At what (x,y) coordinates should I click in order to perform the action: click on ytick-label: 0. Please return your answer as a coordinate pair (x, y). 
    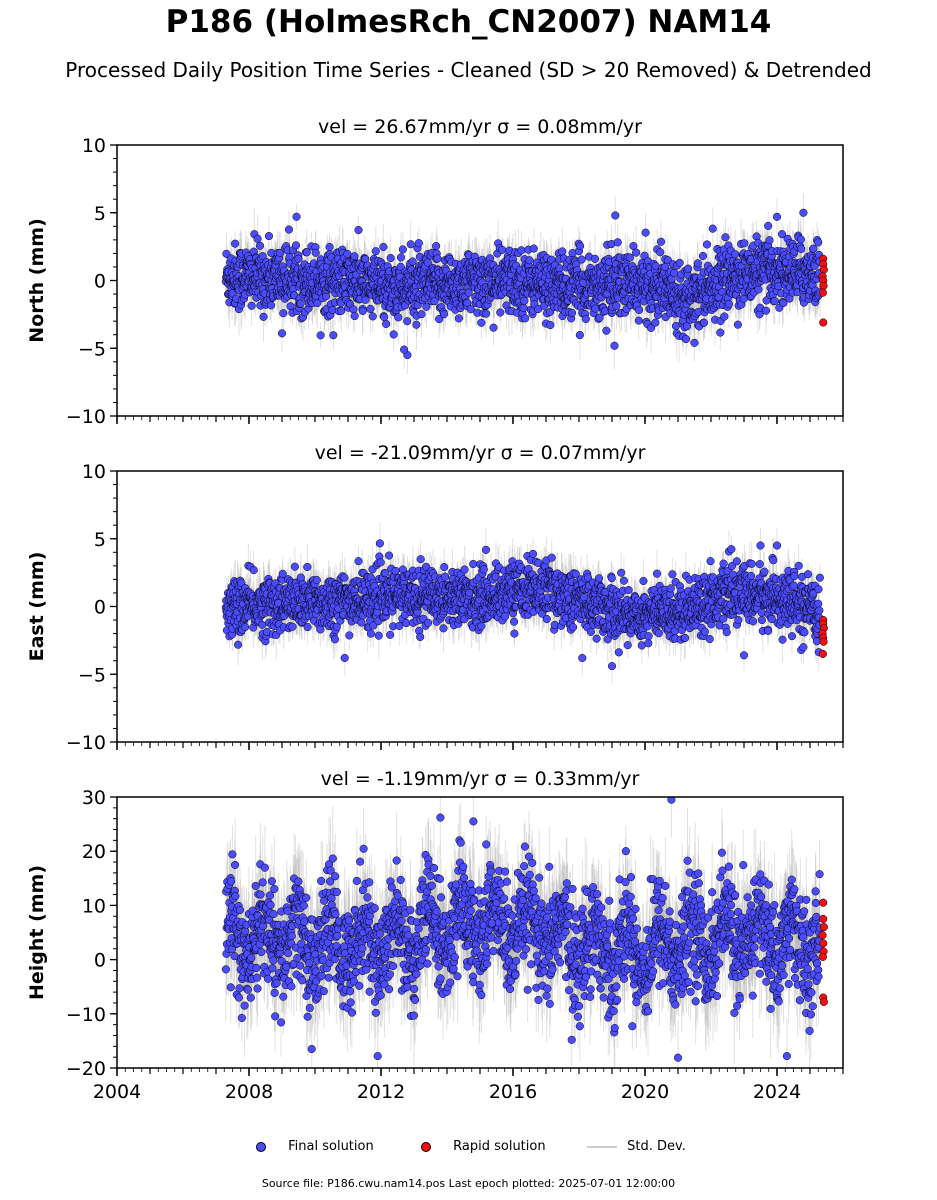
    Looking at the image, I should click on (100, 282).